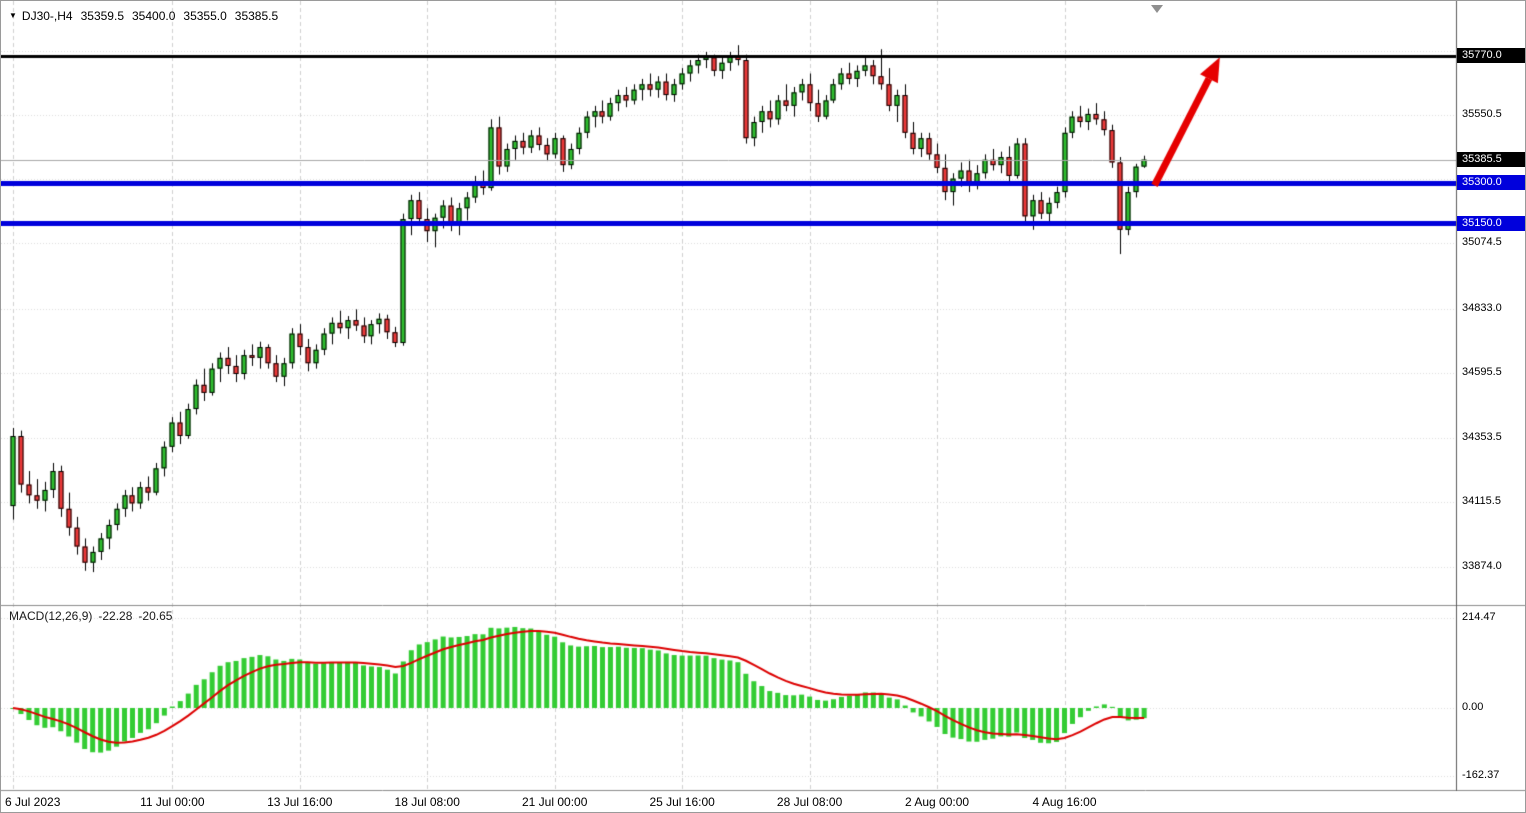 This screenshot has width=1526, height=813. I want to click on macd-value: -22.28, so click(115, 616).